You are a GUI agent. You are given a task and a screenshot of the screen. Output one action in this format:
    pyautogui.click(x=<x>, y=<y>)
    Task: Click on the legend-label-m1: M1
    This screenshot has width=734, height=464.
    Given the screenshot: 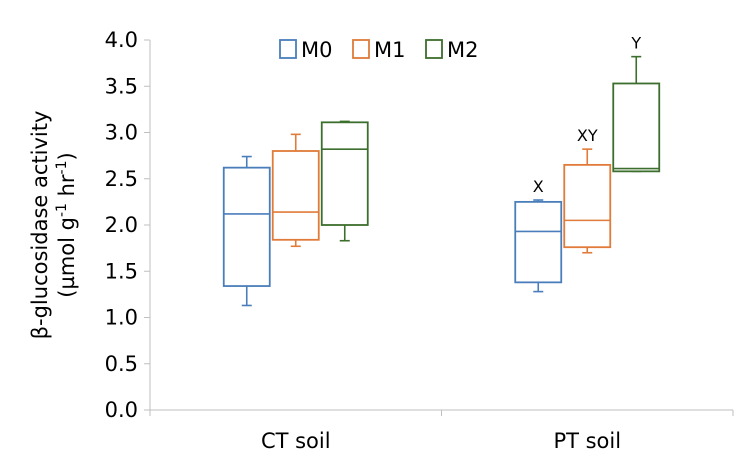 What is the action you would take?
    pyautogui.click(x=389, y=50)
    